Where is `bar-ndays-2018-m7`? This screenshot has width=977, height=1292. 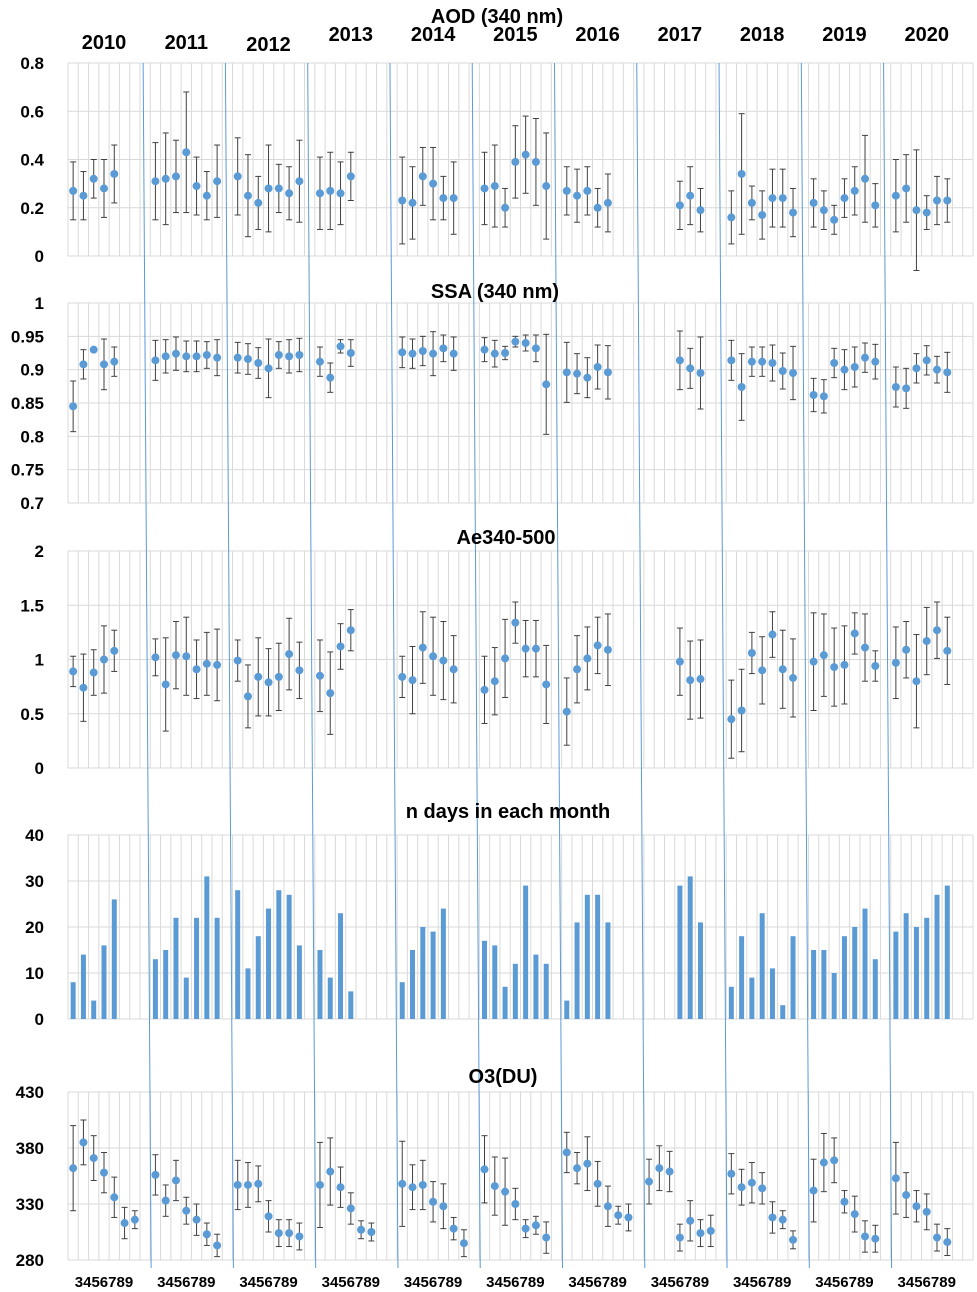 bar-ndays-2018-m7 is located at coordinates (772, 993).